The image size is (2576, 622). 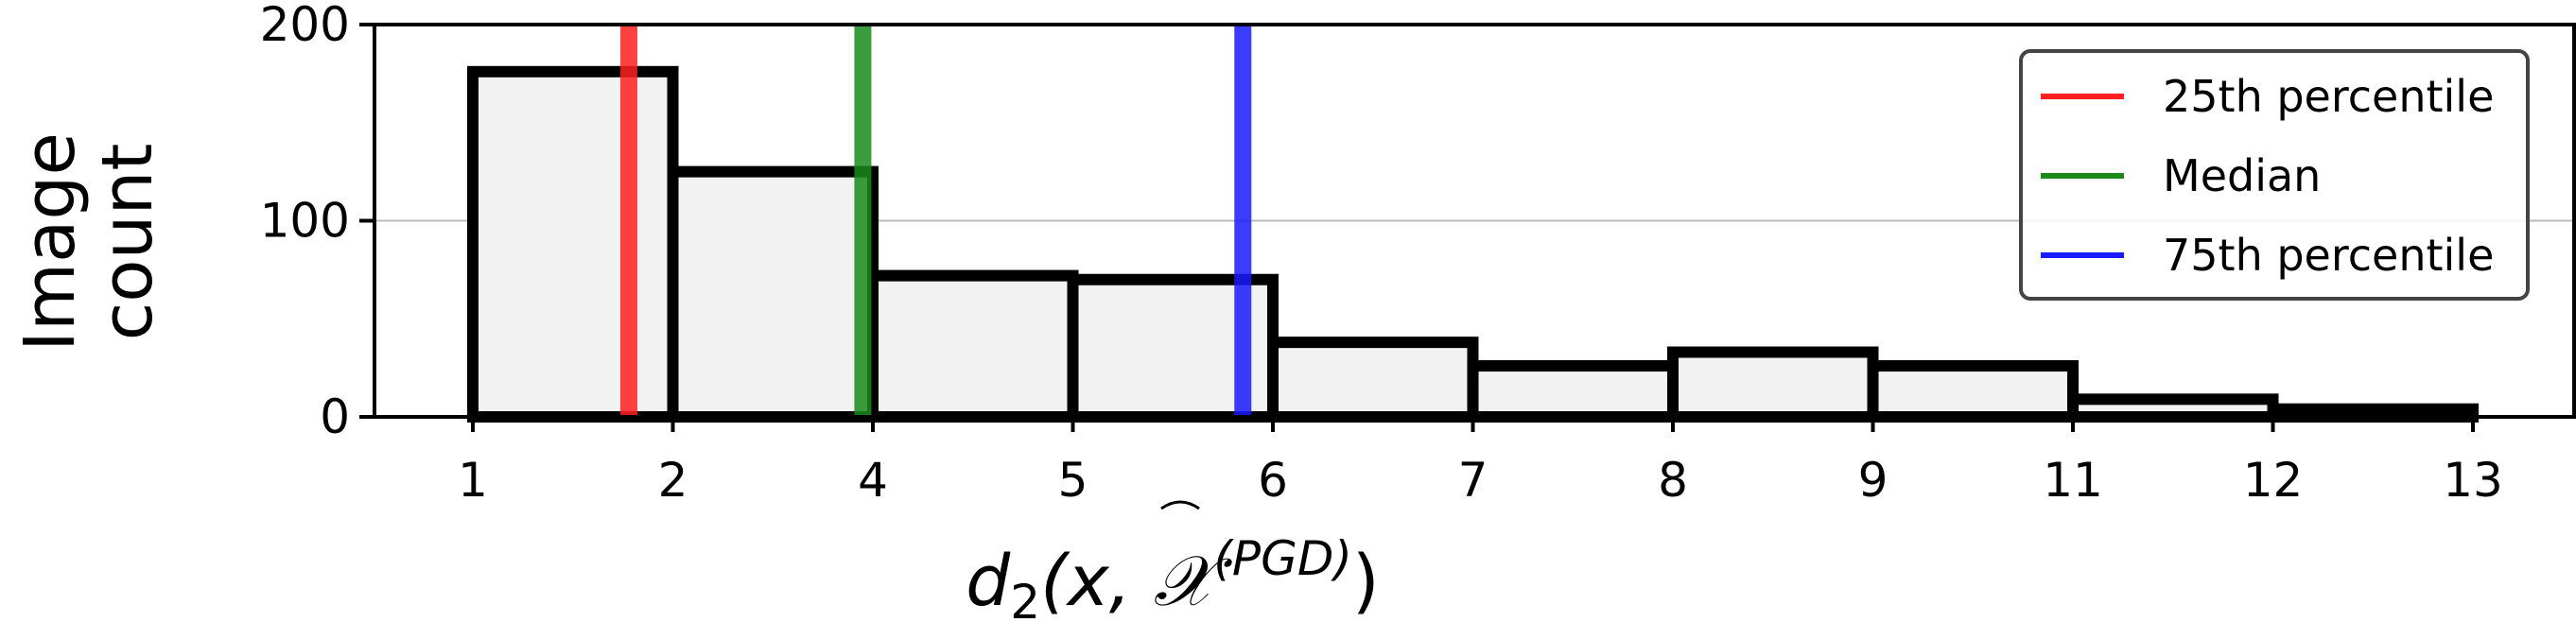 What do you see at coordinates (673, 481) in the screenshot?
I see `x-tick-label-1: 2` at bounding box center [673, 481].